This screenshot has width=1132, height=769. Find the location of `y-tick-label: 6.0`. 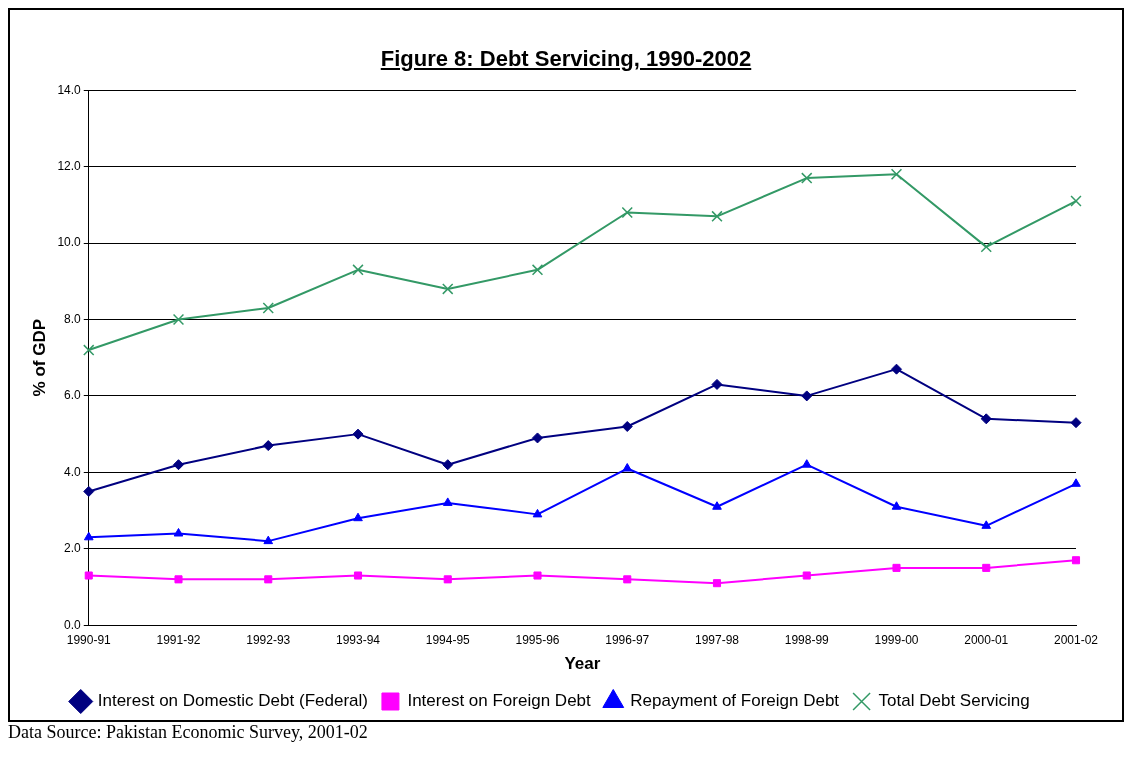

y-tick-label: 6.0 is located at coordinates (73, 395).